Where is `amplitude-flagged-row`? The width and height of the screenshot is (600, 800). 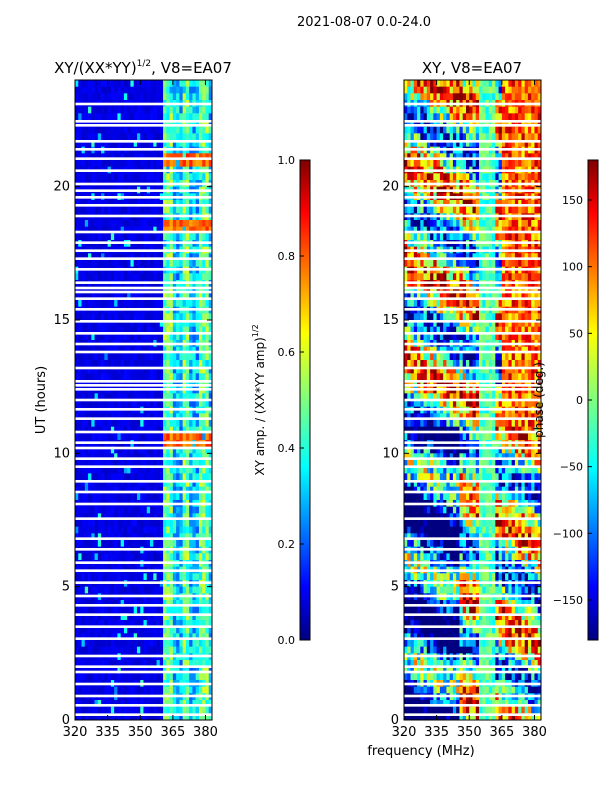
amplitude-flagged-row is located at coordinates (143, 492).